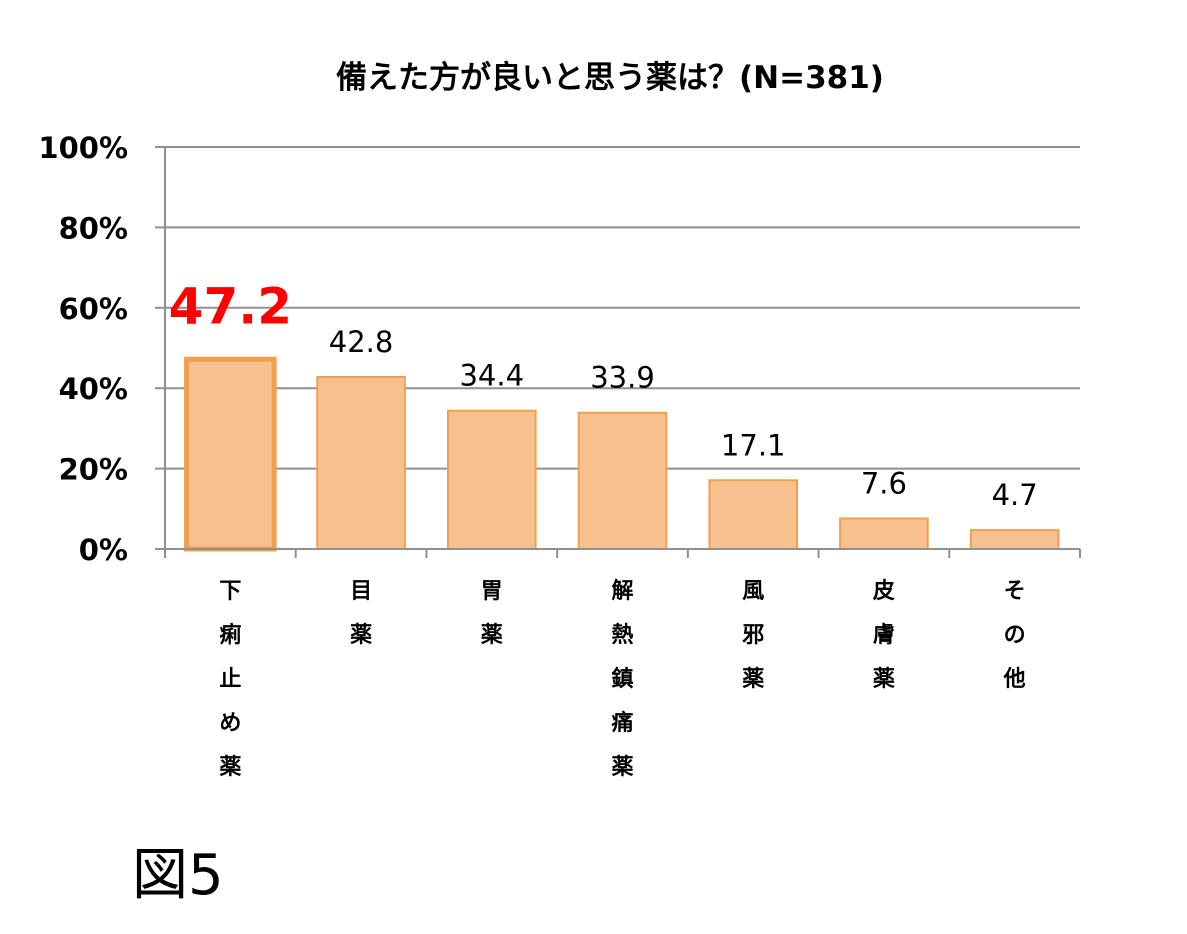 This screenshot has height=934, width=1187. Describe the element at coordinates (178, 875) in the screenshot. I see `figure-label: 図5` at that location.